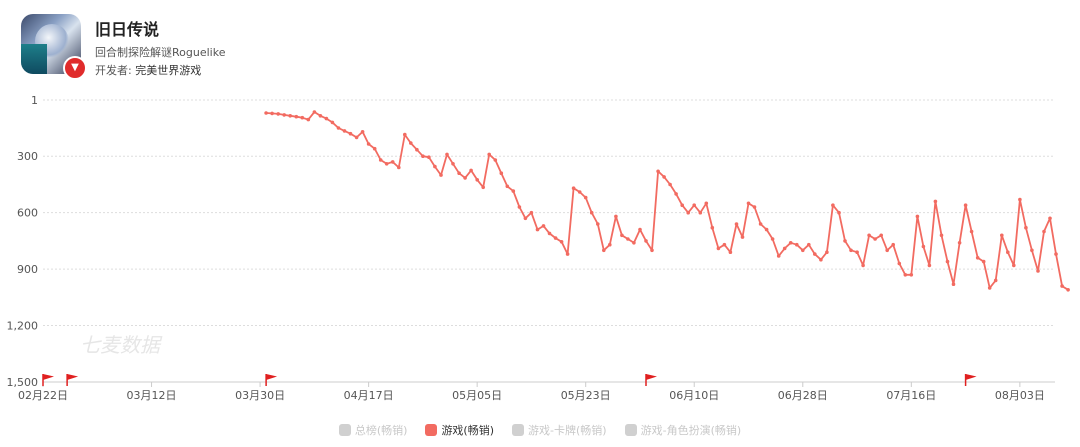  What do you see at coordinates (54, 47) in the screenshot?
I see `app-icon: ▼` at bounding box center [54, 47].